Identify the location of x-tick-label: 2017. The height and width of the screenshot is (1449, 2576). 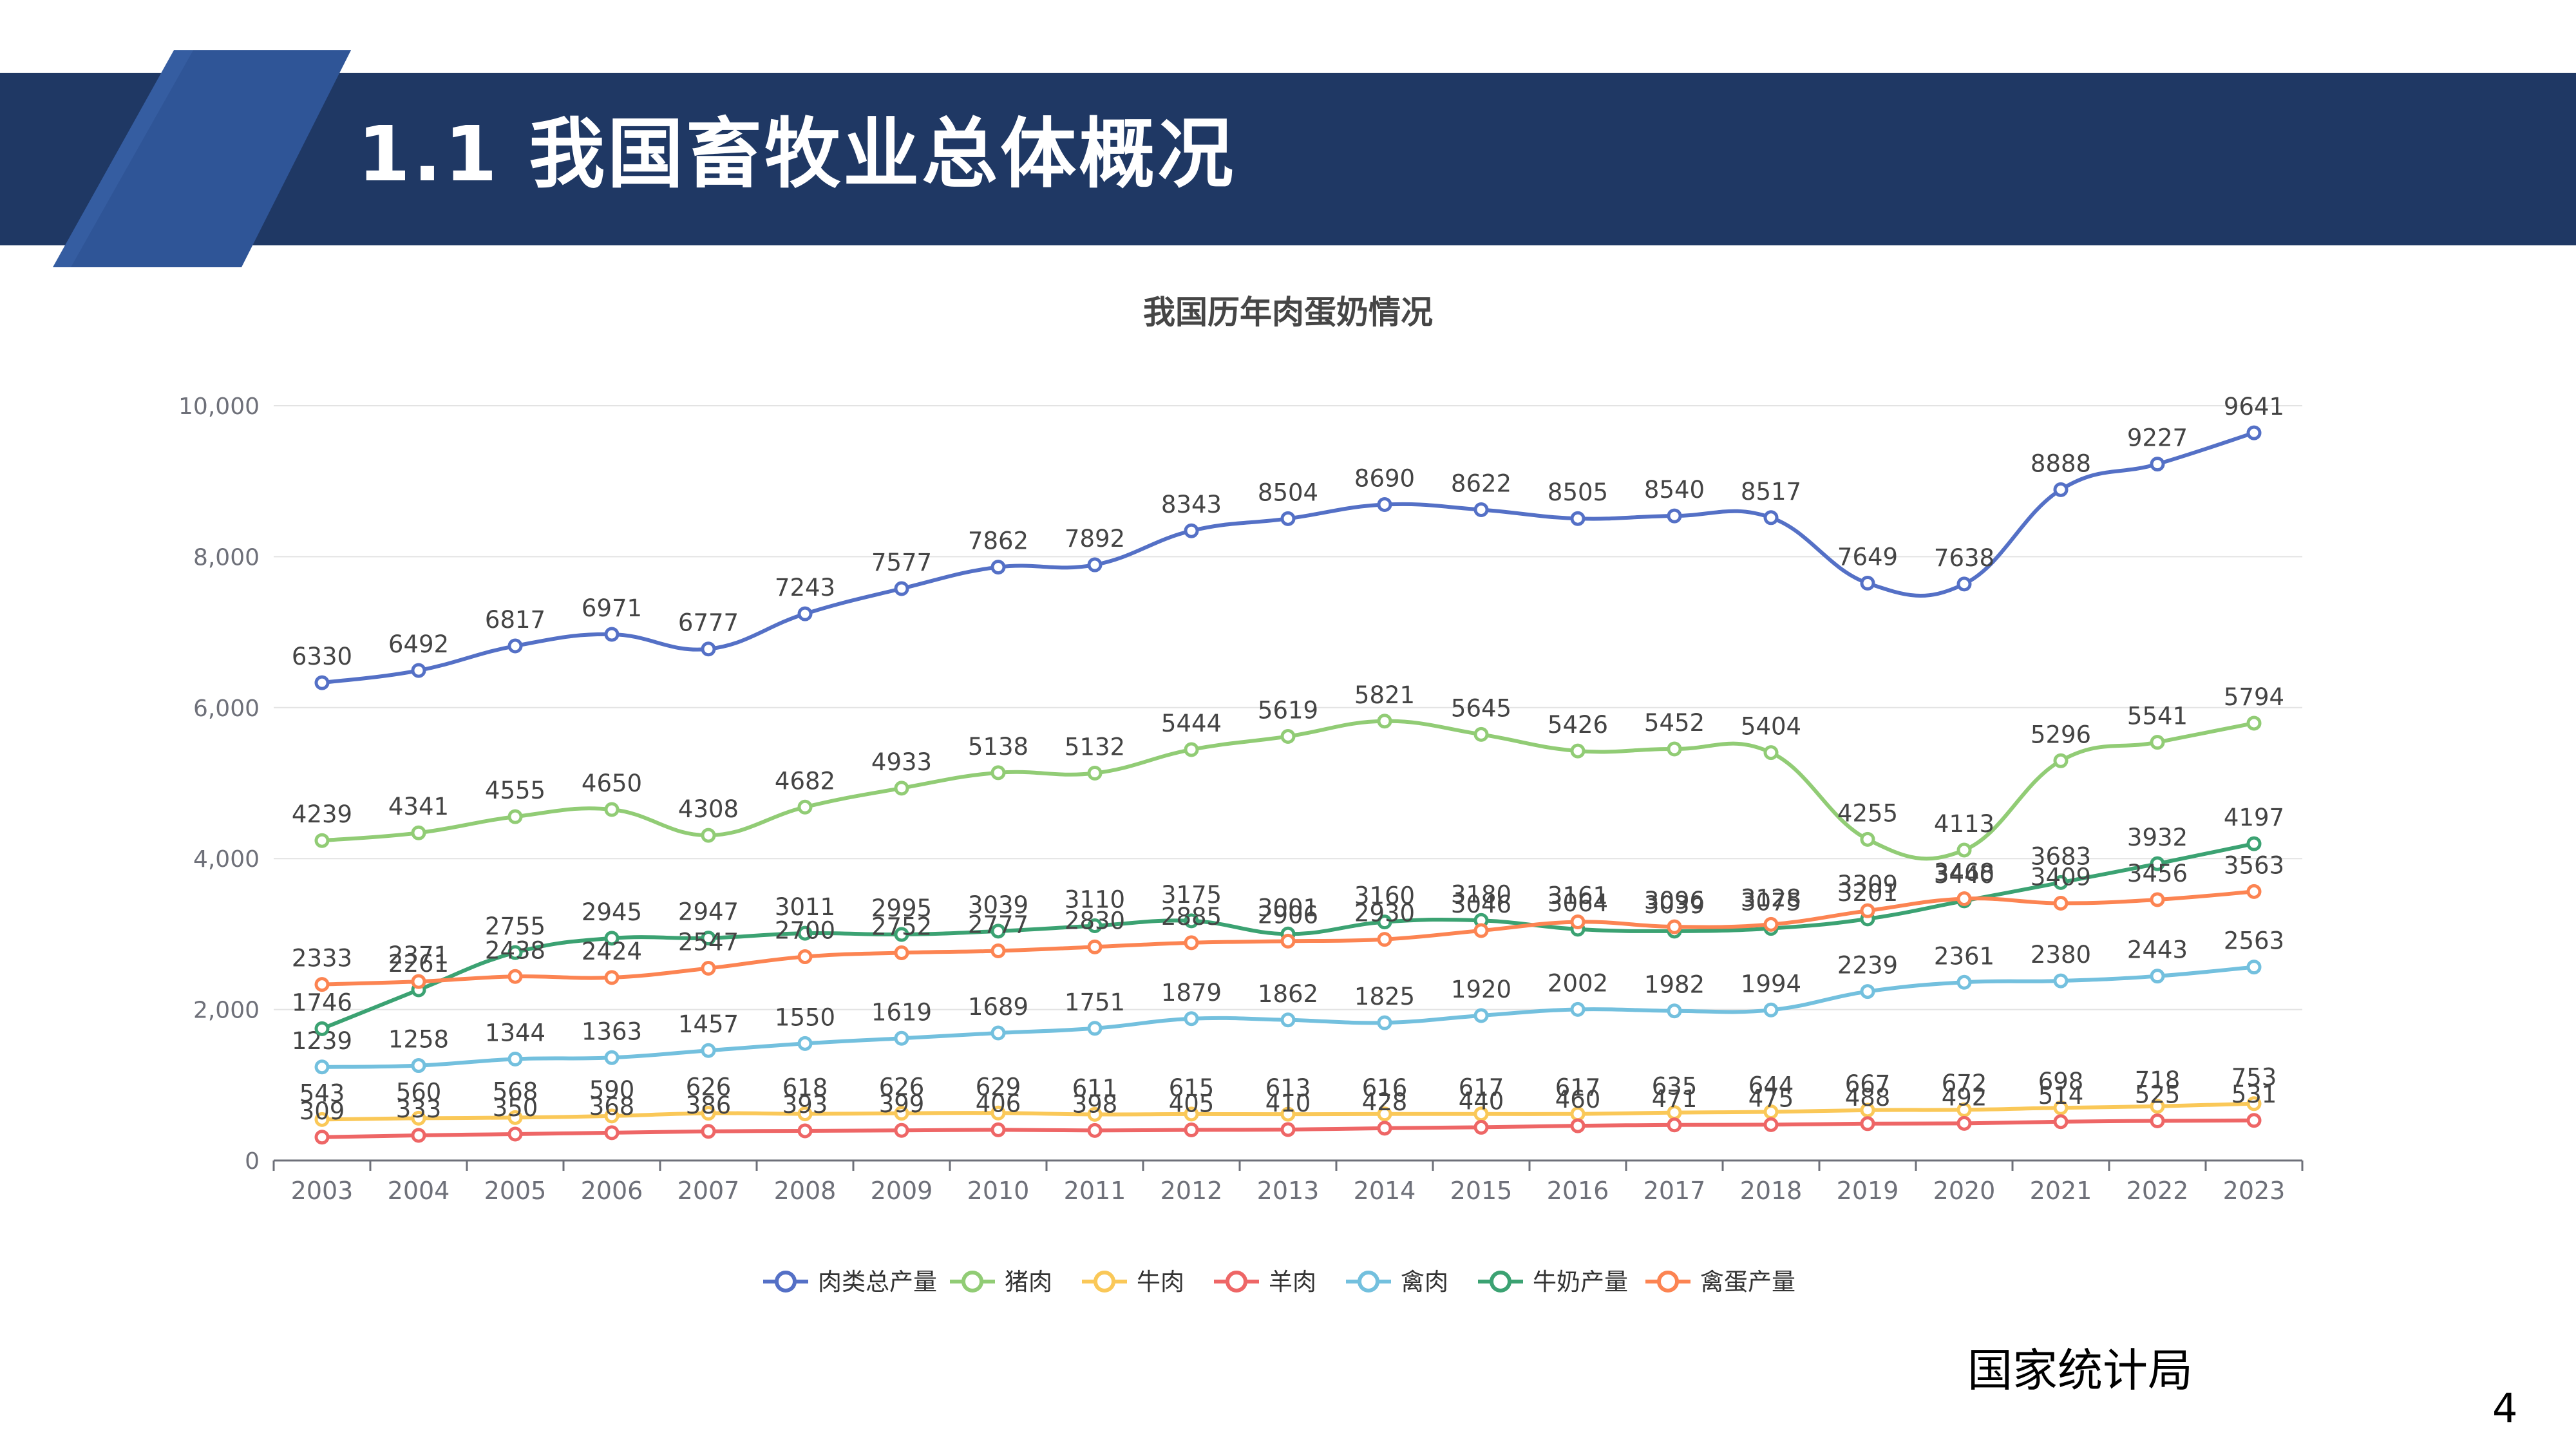
(1675, 1191).